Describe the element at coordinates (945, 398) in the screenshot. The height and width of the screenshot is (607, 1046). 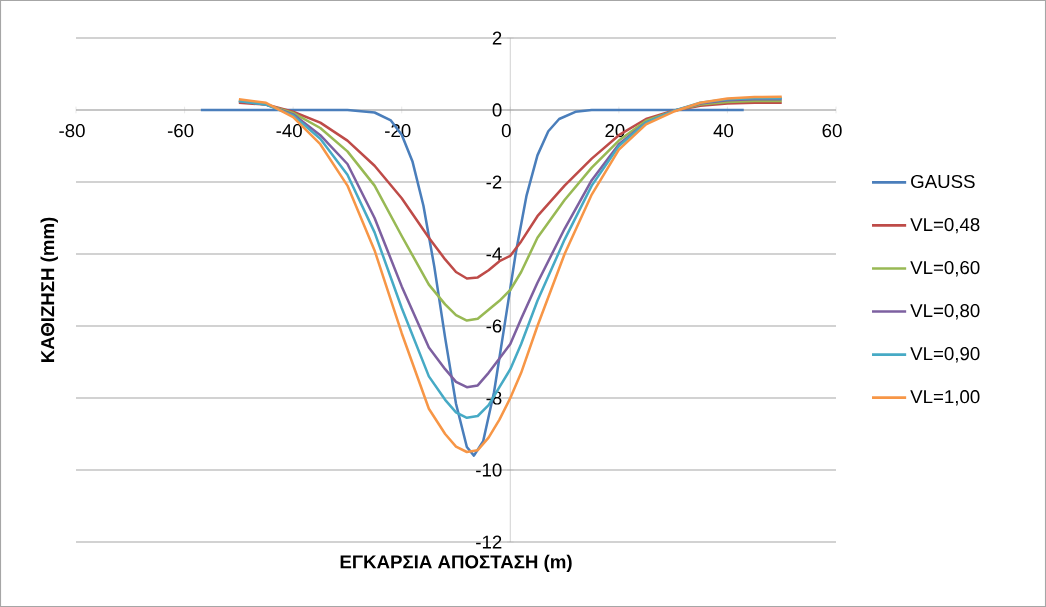
I see `legend-label: VL=1,00` at that location.